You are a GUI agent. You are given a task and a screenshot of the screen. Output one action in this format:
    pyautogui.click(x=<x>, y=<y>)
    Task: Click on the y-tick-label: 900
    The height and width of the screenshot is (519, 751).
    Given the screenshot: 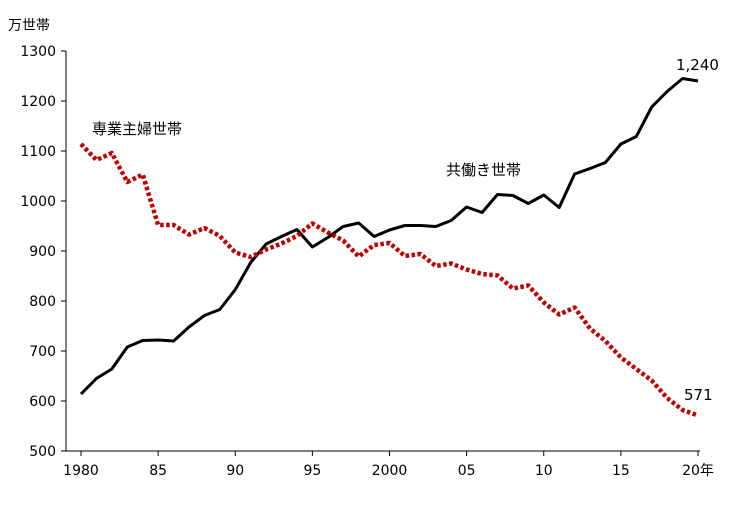 What is the action you would take?
    pyautogui.click(x=42, y=252)
    